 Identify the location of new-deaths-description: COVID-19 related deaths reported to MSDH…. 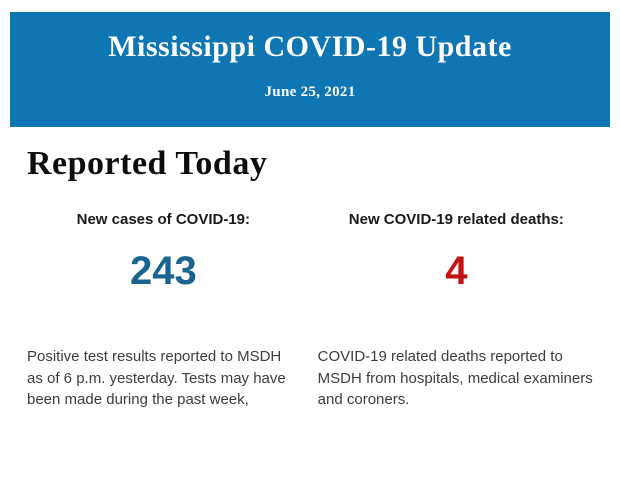
(455, 378).